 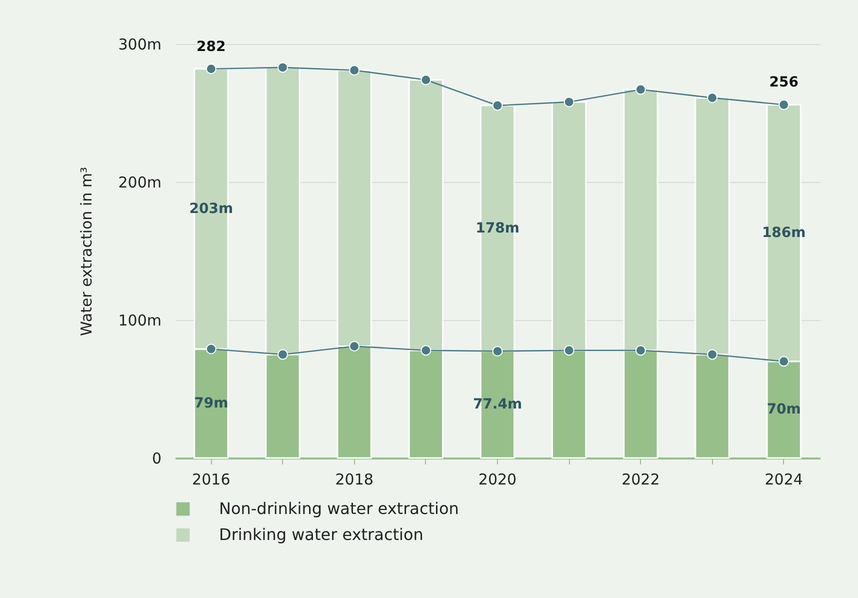 What do you see at coordinates (497, 479) in the screenshot?
I see `x-tick-label: 2020` at bounding box center [497, 479].